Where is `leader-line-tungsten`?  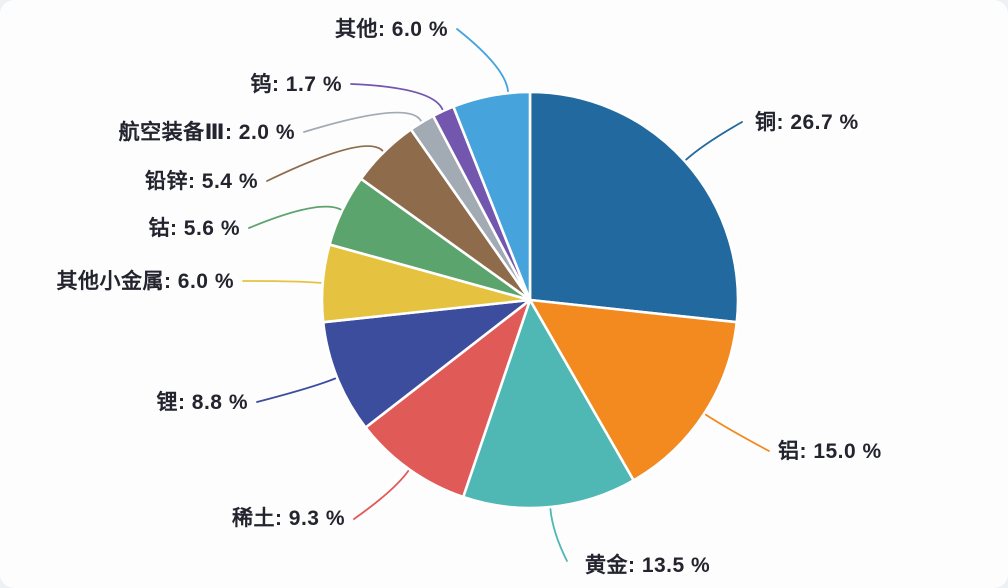 leader-line-tungsten is located at coordinates (397, 97).